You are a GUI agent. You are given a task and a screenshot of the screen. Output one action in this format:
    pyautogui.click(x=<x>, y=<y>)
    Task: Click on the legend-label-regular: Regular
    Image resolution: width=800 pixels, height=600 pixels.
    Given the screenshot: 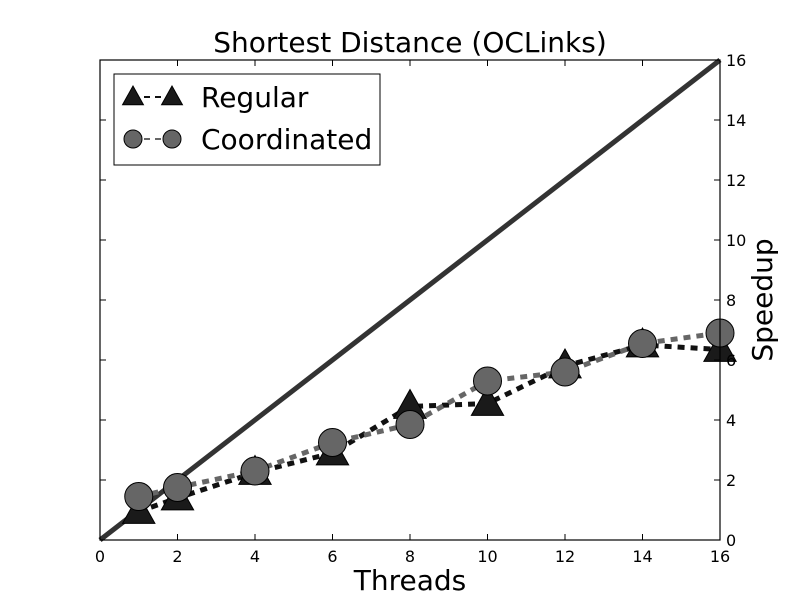 What is the action you would take?
    pyautogui.click(x=255, y=97)
    